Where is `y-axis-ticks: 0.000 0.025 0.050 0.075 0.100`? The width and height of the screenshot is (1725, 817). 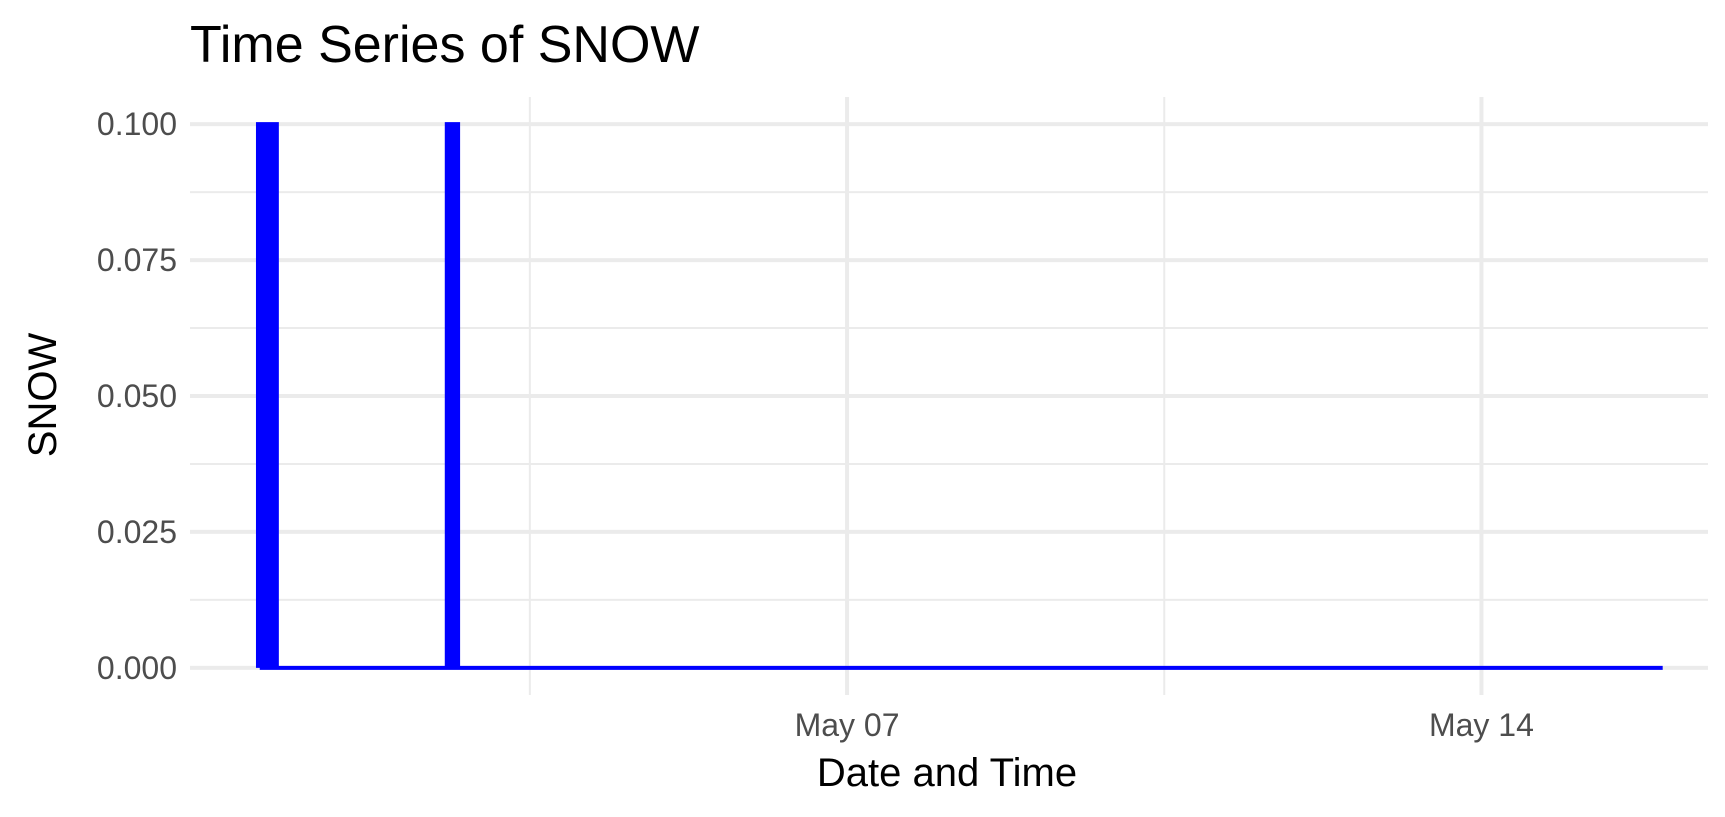 y-axis-ticks: 0.000 0.025 0.050 0.075 0.100 is located at coordinates (137, 396).